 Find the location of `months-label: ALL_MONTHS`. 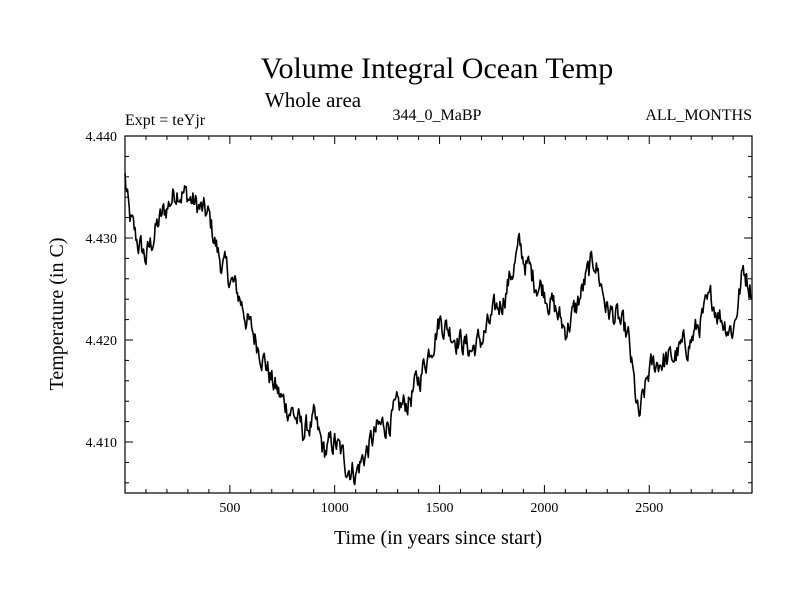

months-label: ALL_MONTHS is located at coordinates (698, 115).